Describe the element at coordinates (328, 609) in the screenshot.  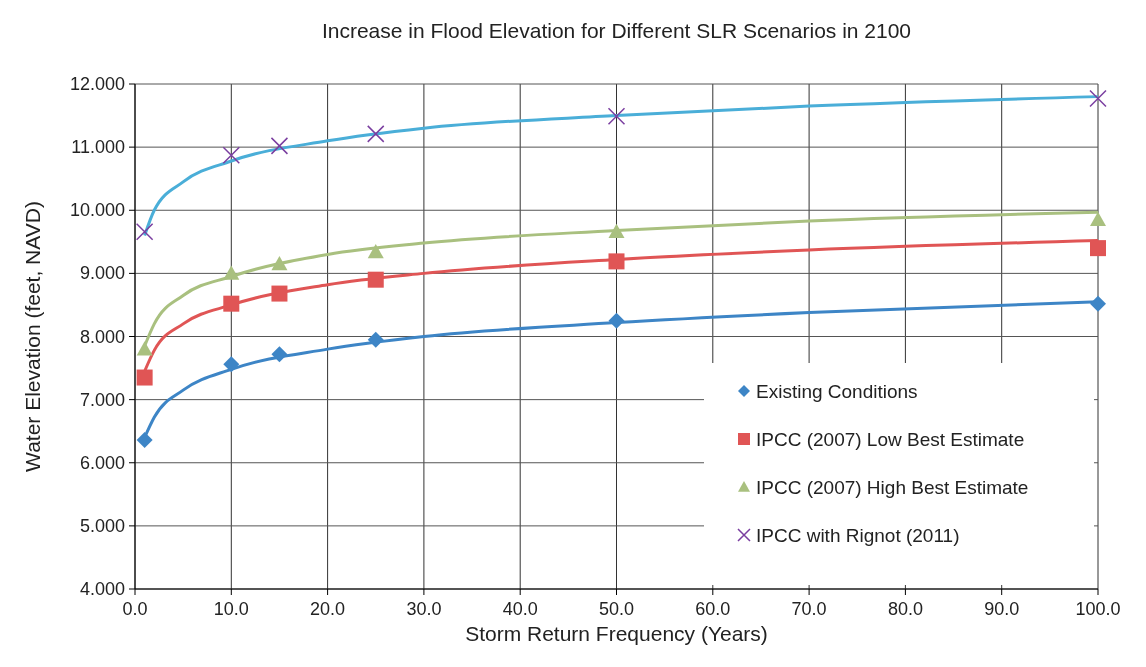
I see `x-tick-label: 20.0` at that location.